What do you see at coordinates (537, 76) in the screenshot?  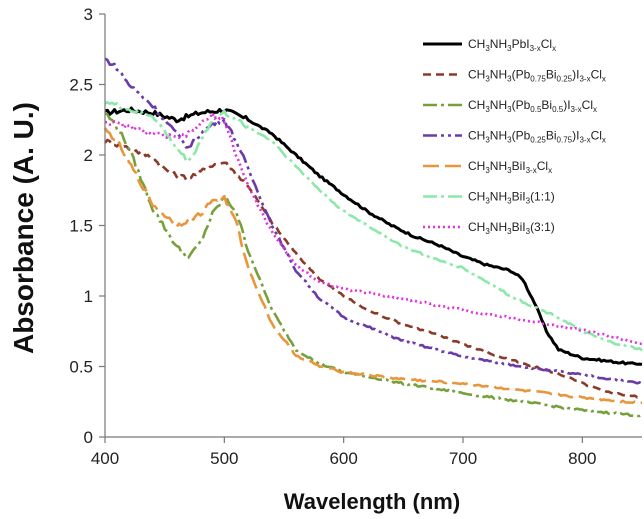 I see `legend-label-2: CH3NH3(Pb0.75Bi0.25)I3-xClx` at bounding box center [537, 76].